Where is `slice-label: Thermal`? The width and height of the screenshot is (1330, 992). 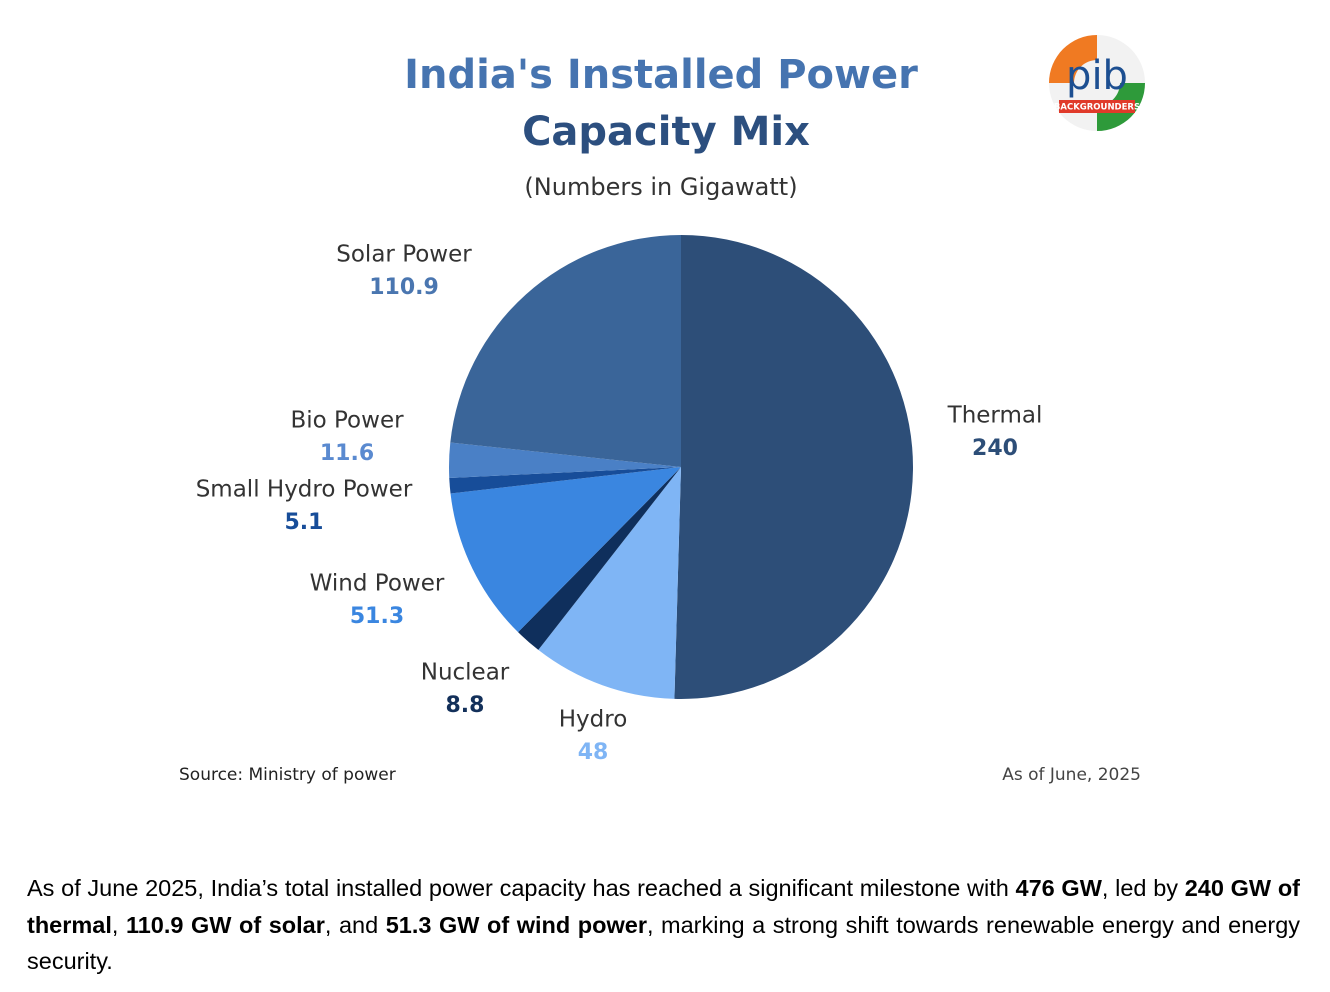 slice-label: Thermal is located at coordinates (995, 416).